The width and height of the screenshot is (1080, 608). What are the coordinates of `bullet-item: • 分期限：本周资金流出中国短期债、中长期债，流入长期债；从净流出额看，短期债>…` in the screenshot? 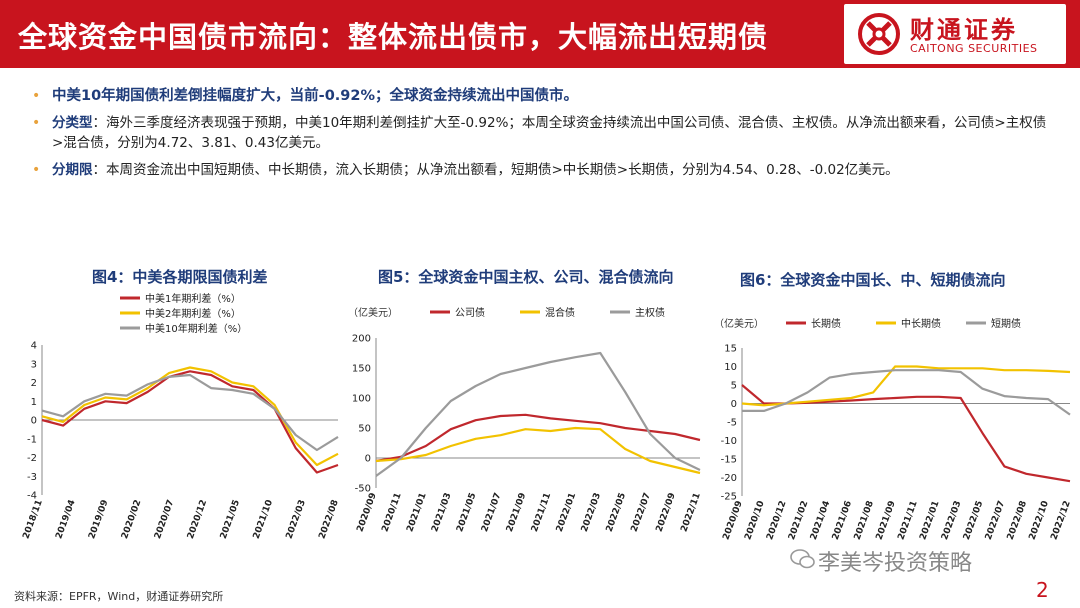 It's located at (540, 170).